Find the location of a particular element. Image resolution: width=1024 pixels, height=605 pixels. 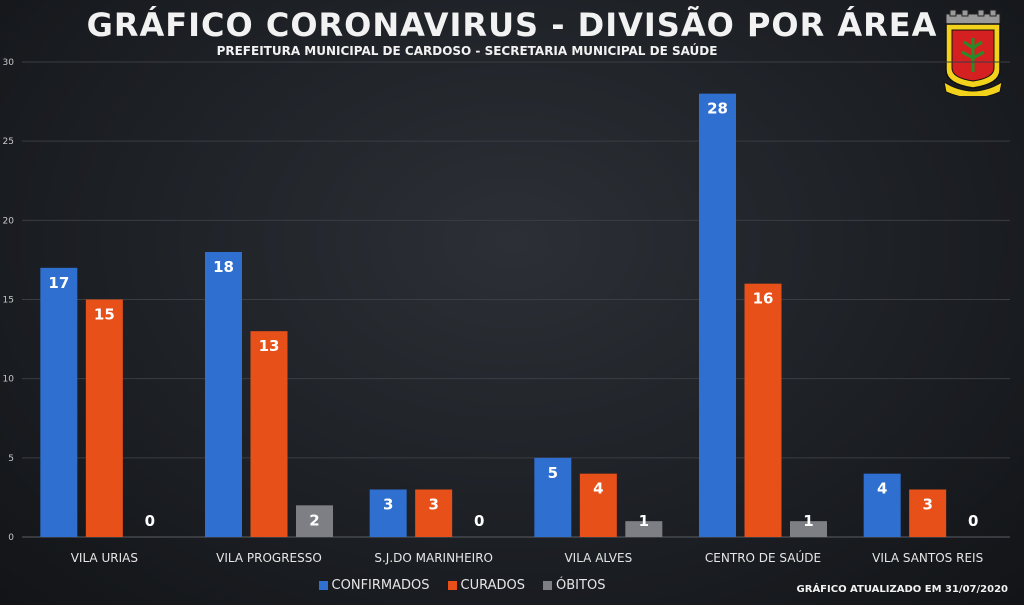

data-label: 18 is located at coordinates (223, 267).